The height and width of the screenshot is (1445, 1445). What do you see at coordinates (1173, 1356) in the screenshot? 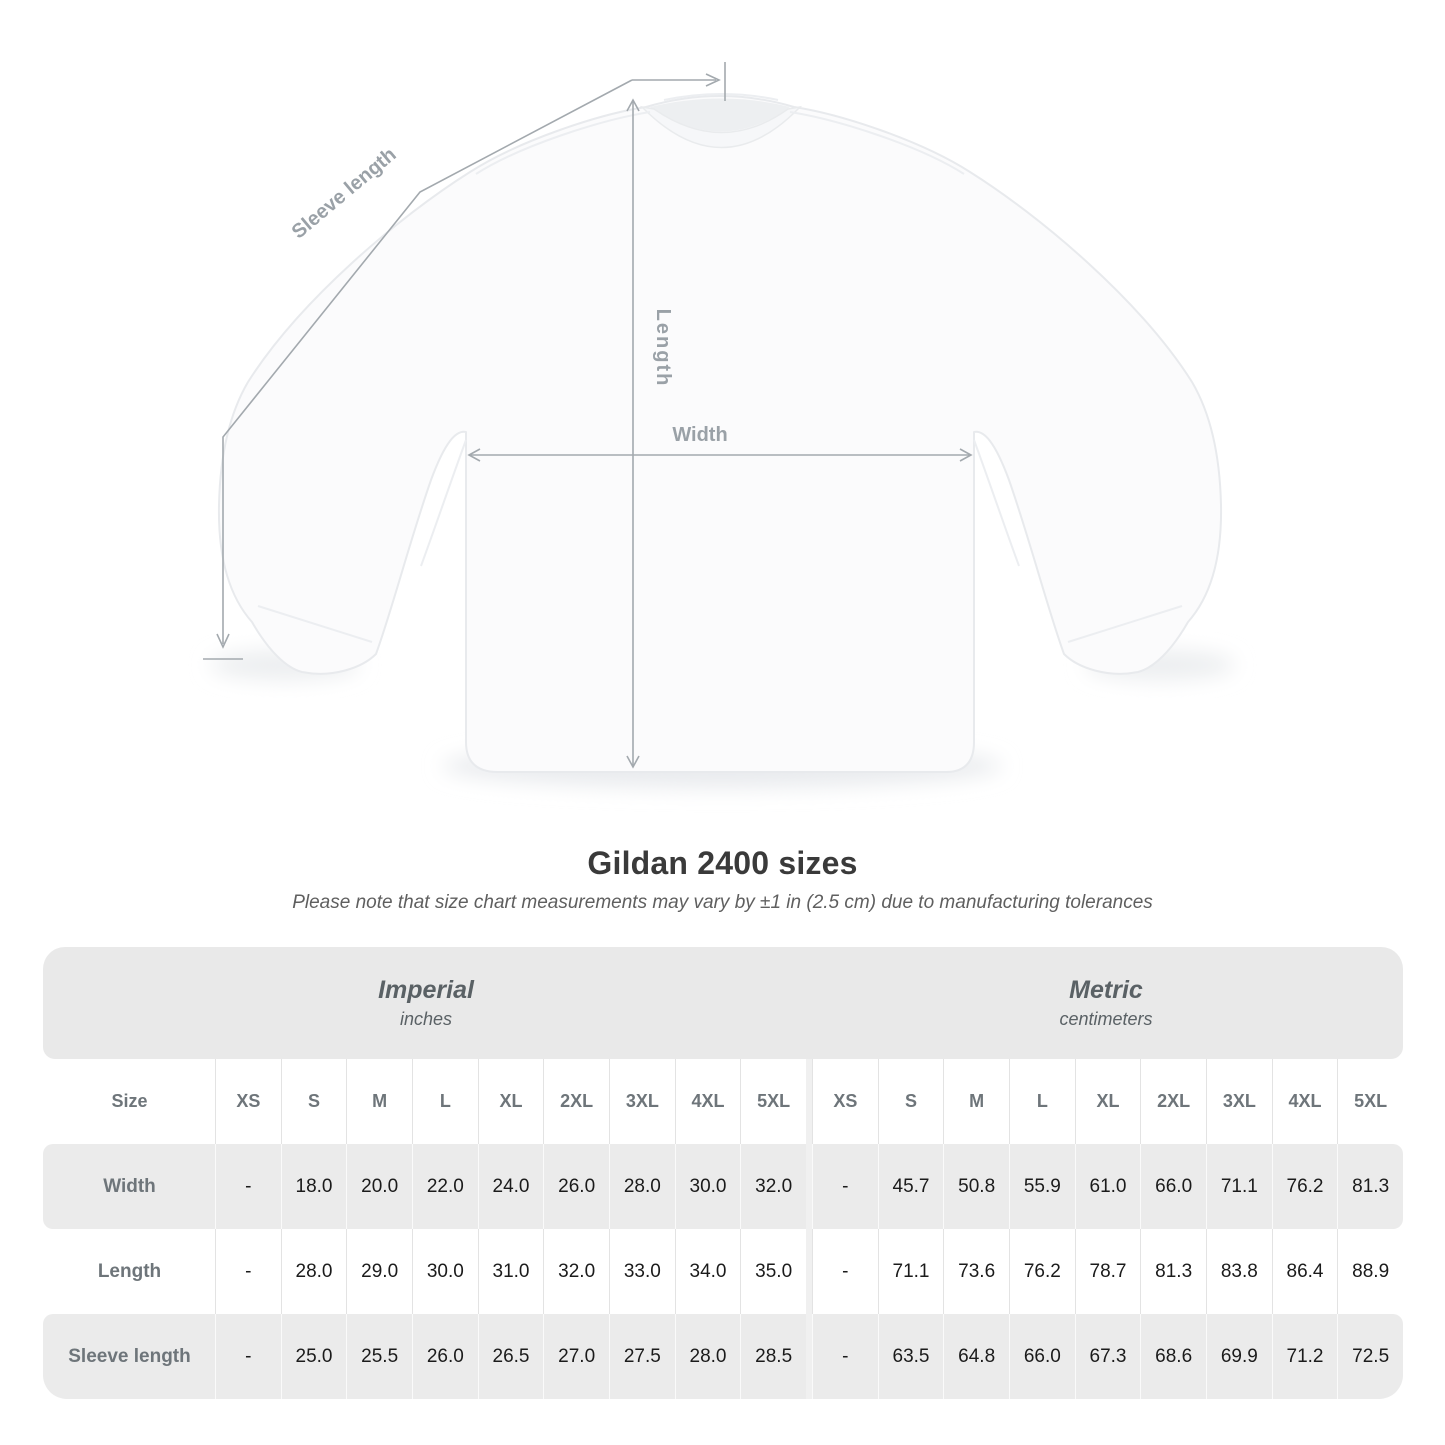
I see `value-cell: 68.6` at bounding box center [1173, 1356].